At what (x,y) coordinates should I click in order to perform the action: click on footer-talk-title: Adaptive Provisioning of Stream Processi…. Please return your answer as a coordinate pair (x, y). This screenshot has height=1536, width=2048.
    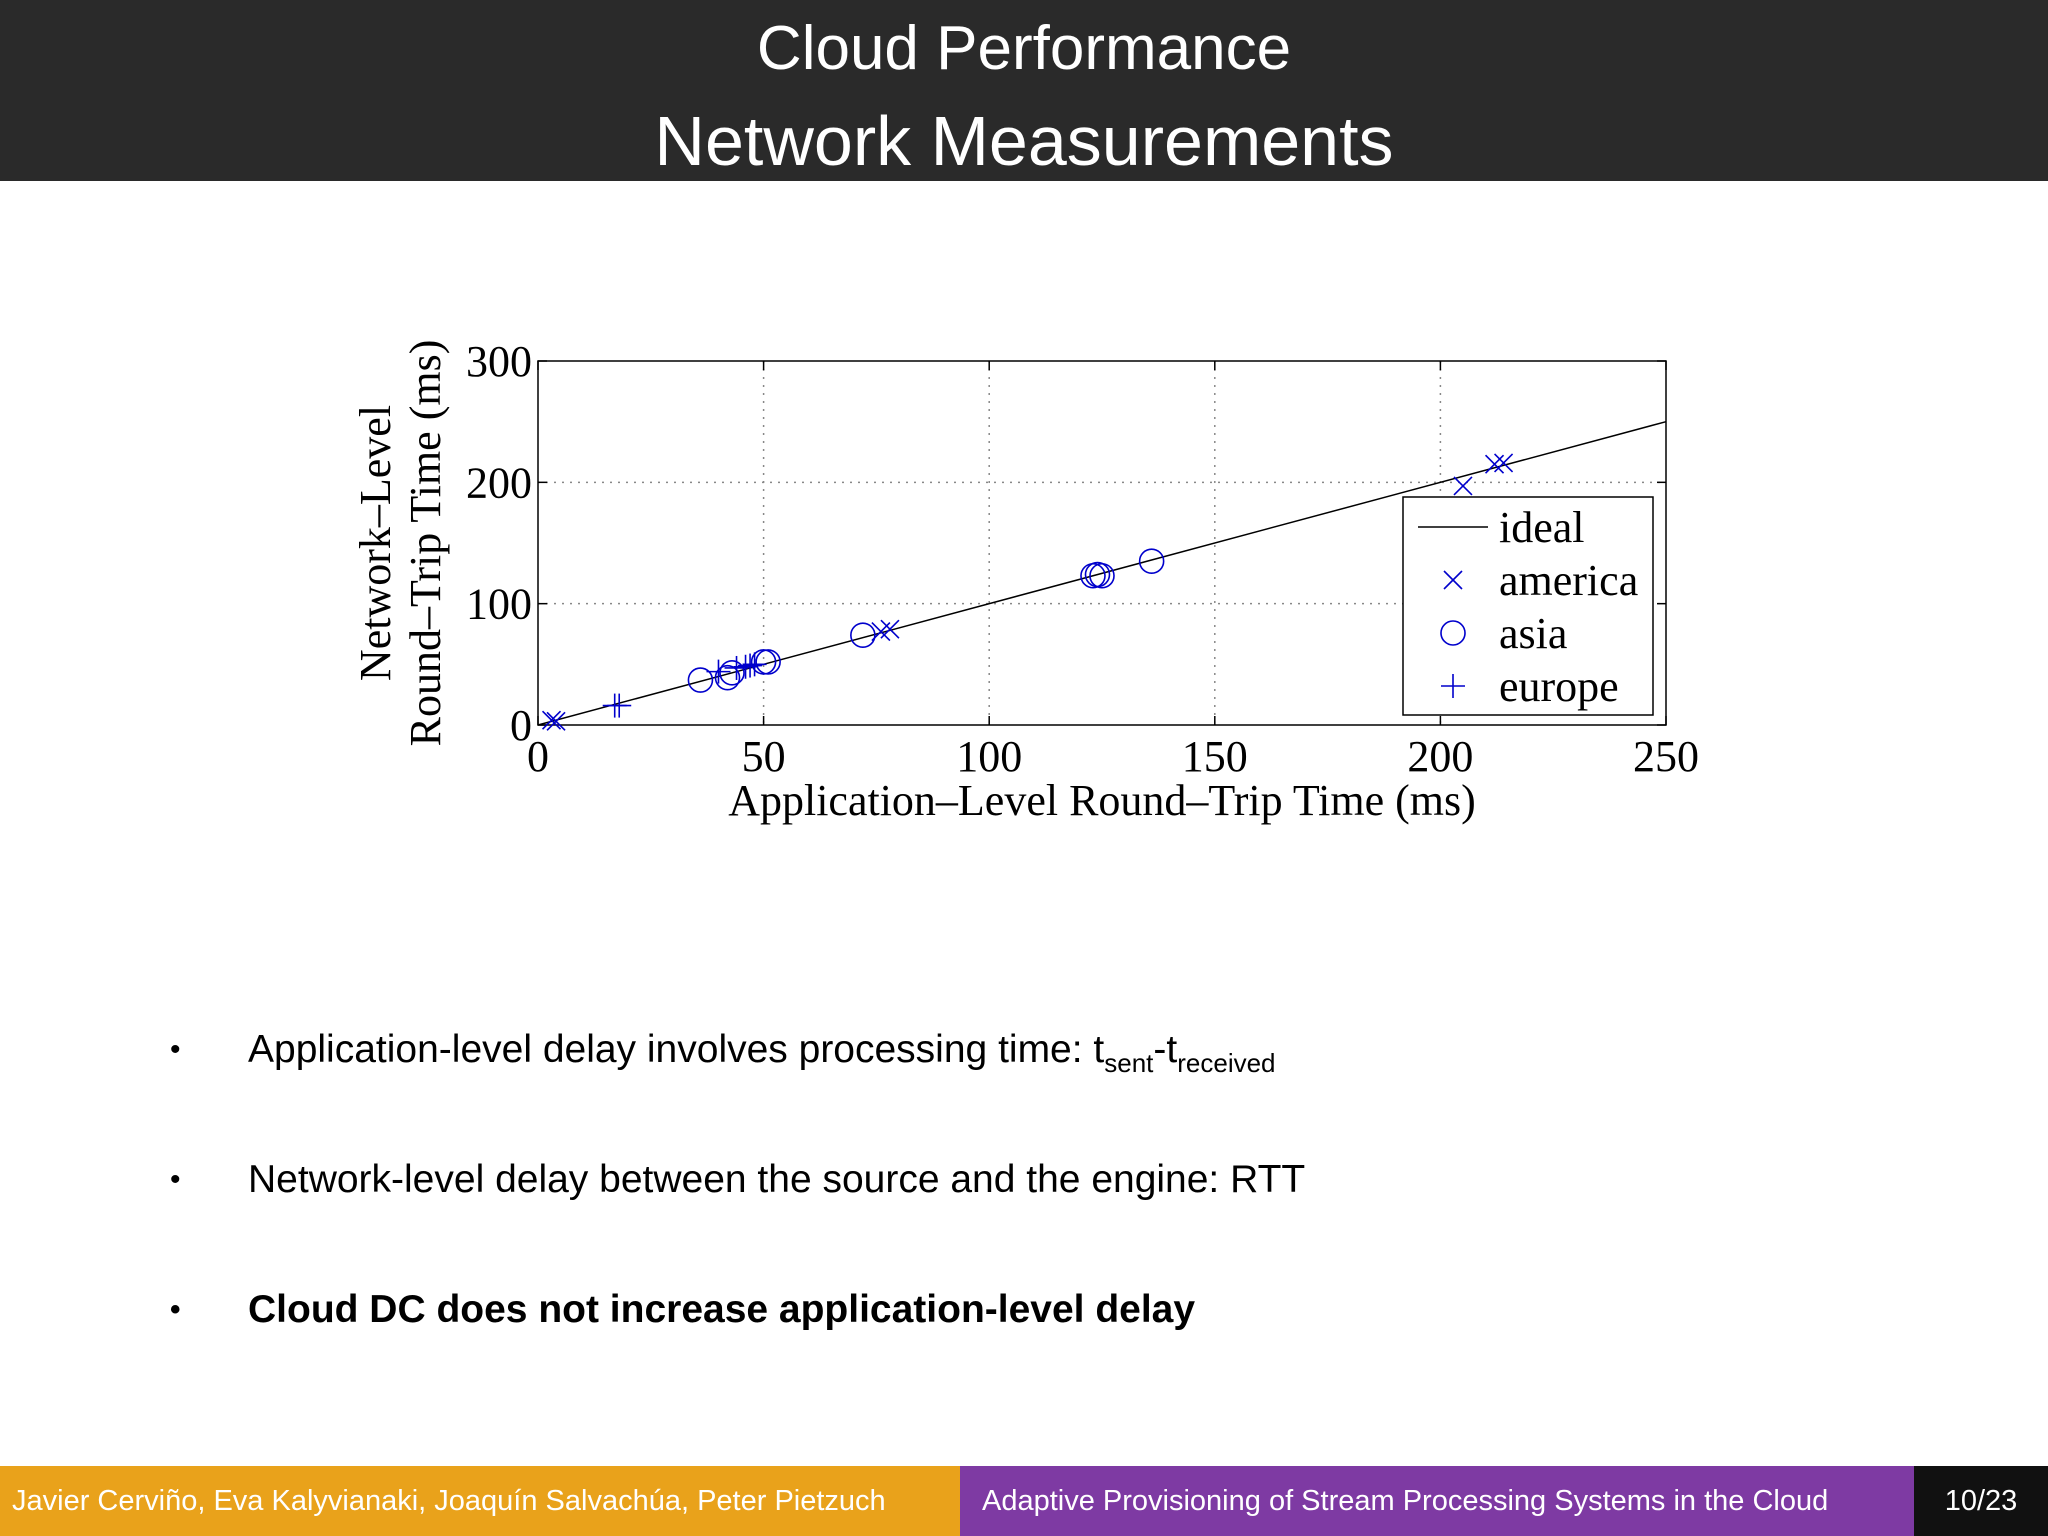
    Looking at the image, I should click on (1437, 1501).